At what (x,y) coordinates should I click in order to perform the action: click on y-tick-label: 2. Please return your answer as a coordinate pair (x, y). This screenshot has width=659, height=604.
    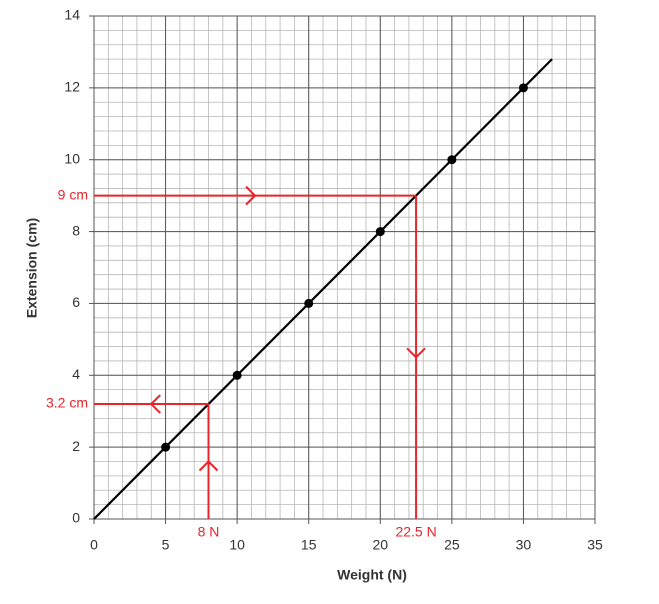
    Looking at the image, I should click on (76, 446).